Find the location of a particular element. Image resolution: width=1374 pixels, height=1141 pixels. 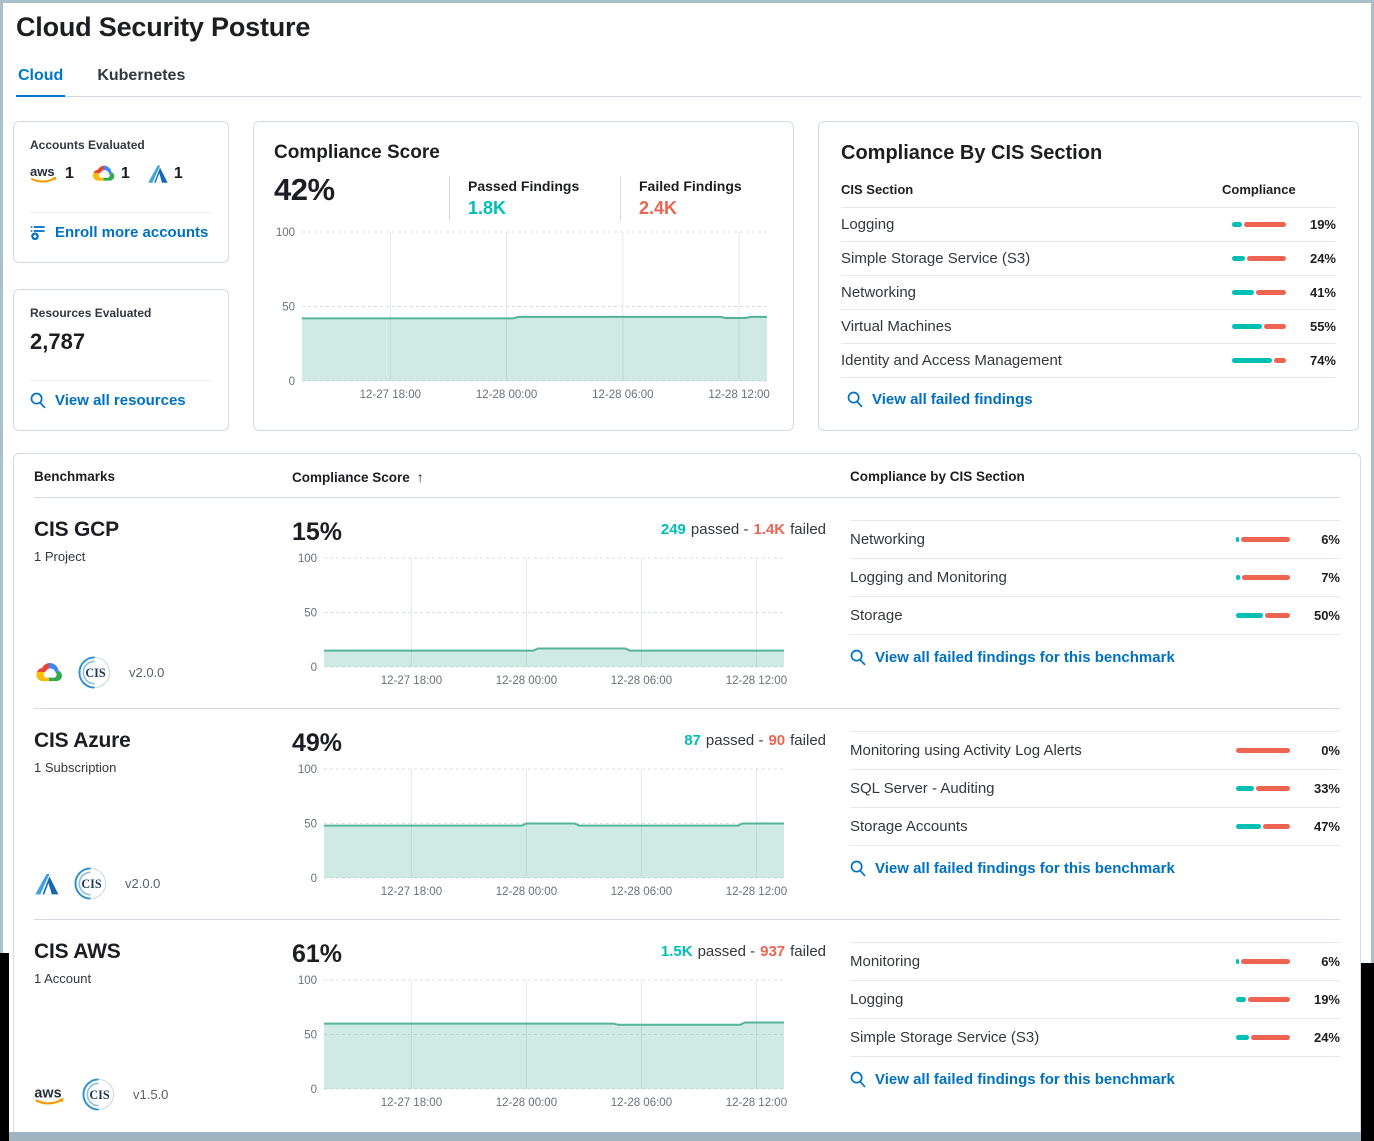

tab-bar: Cloud Kubernetes is located at coordinates (688, 82).